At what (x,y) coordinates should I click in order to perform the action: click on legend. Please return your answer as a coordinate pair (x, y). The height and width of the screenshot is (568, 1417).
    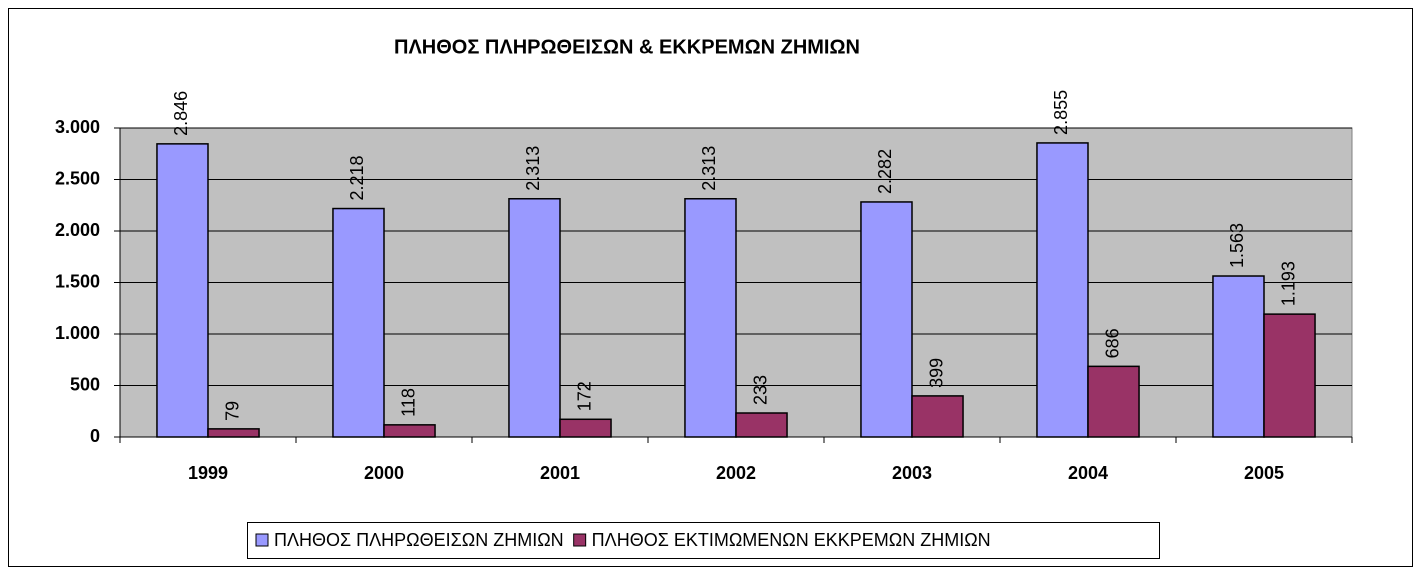
    Looking at the image, I should click on (703, 540).